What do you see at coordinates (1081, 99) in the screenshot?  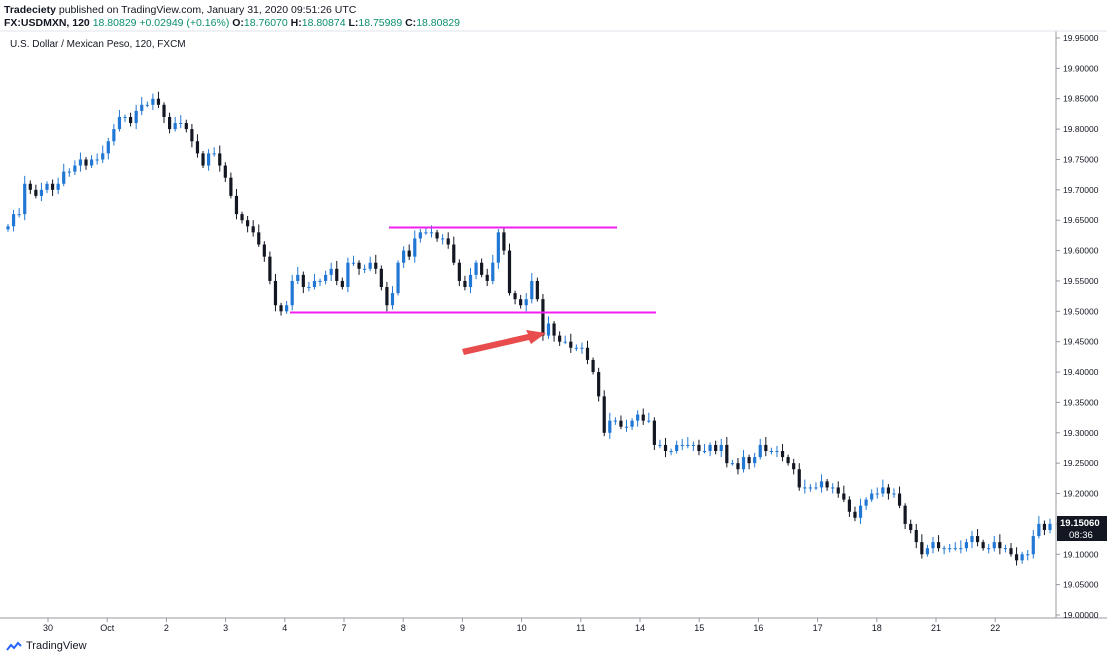 I see `y-tick-label: 19.85000` at bounding box center [1081, 99].